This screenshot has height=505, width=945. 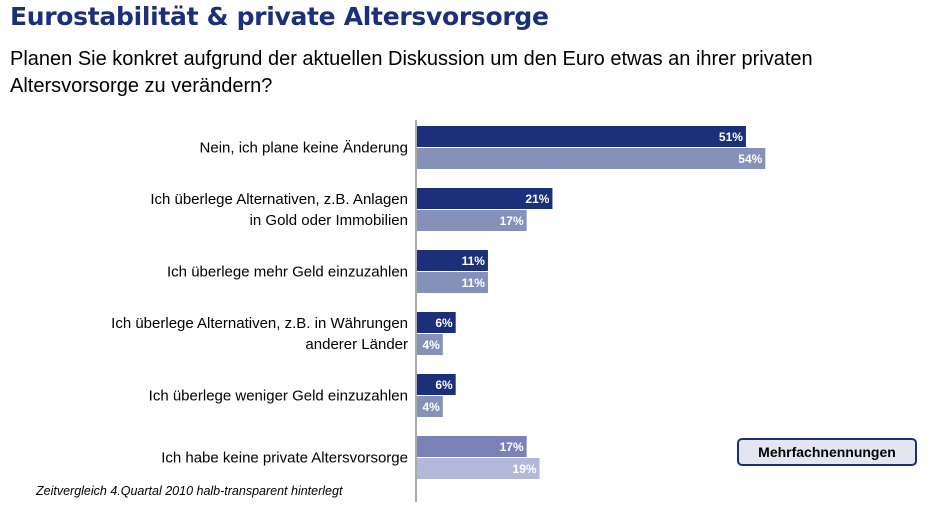 I want to click on value-label-previous-3: 4%, so click(x=431, y=345).